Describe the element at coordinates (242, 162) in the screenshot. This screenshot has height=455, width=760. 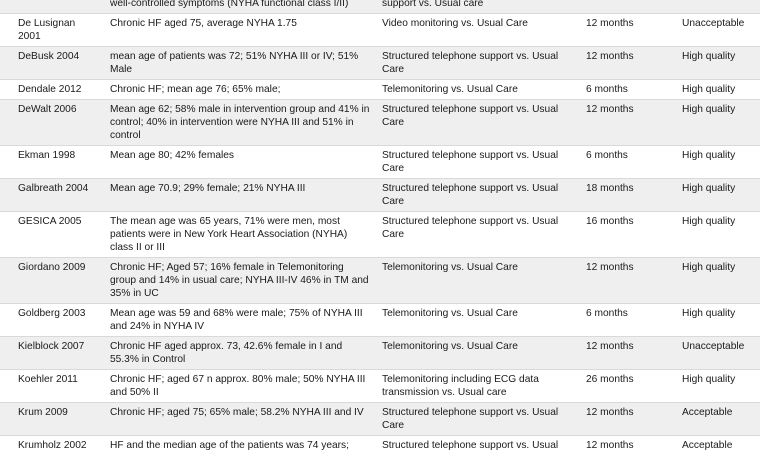
I see `population-cell: Mean age 80; 42% females` at that location.